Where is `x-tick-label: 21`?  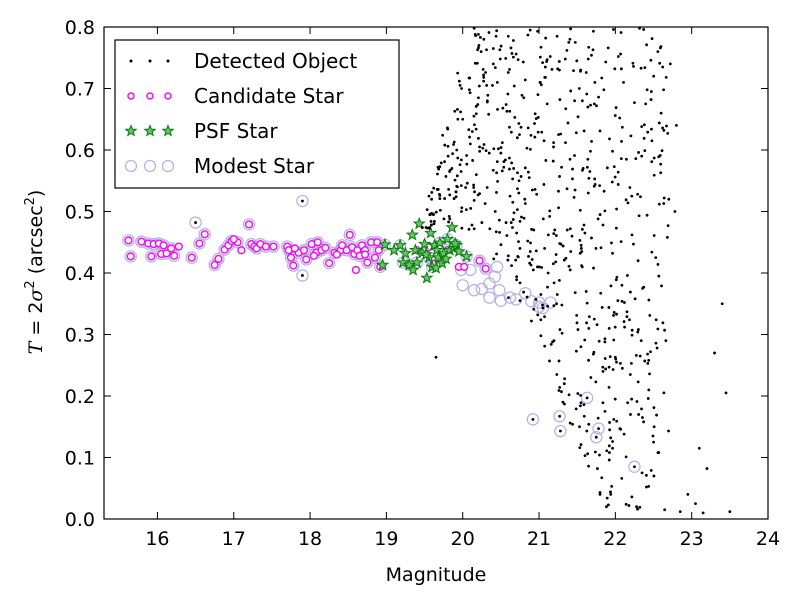
x-tick-label: 21 is located at coordinates (539, 539).